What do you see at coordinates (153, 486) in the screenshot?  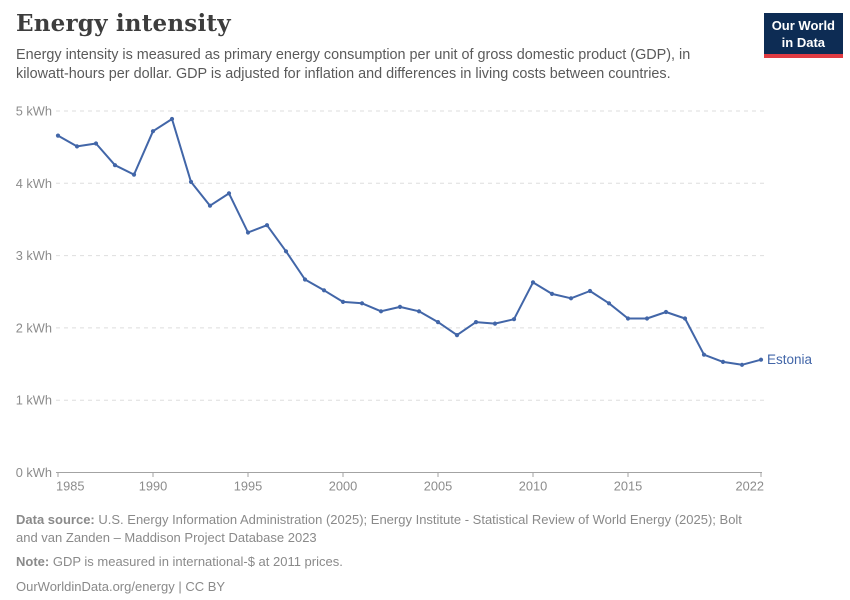 I see `x-tick-label: 1990` at bounding box center [153, 486].